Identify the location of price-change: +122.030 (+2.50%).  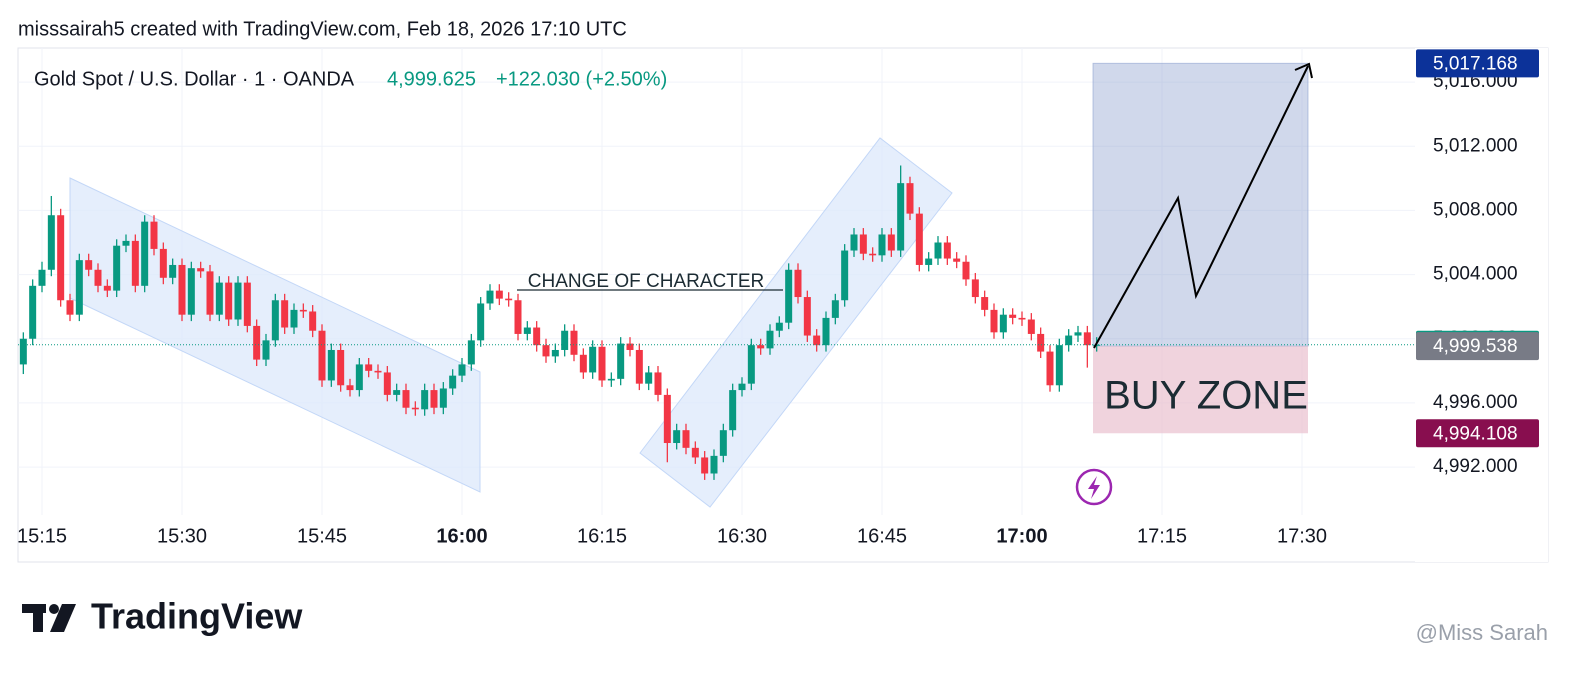
(581, 79).